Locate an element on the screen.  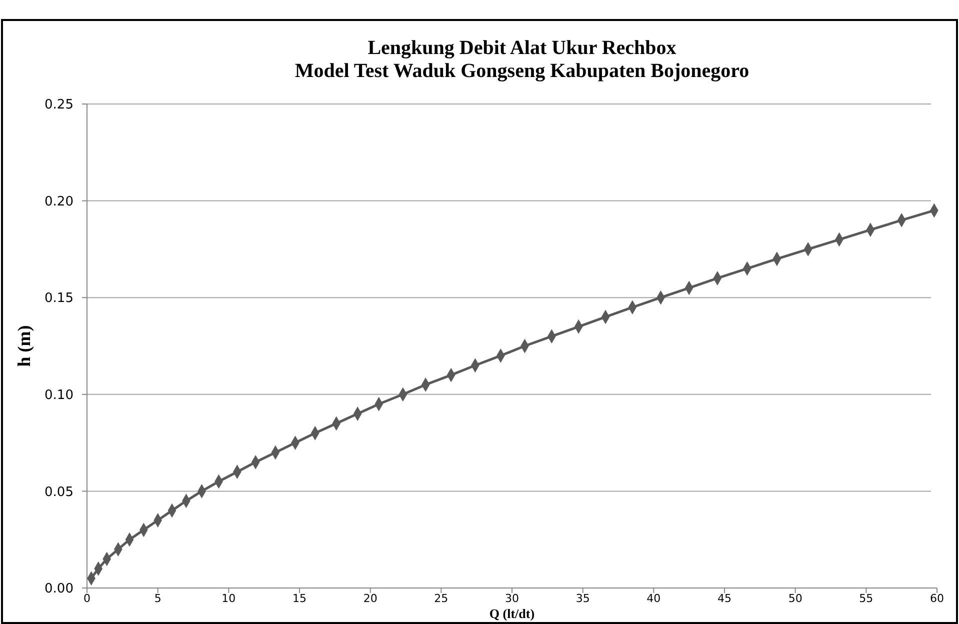
x-tick-label: 15 is located at coordinates (299, 598).